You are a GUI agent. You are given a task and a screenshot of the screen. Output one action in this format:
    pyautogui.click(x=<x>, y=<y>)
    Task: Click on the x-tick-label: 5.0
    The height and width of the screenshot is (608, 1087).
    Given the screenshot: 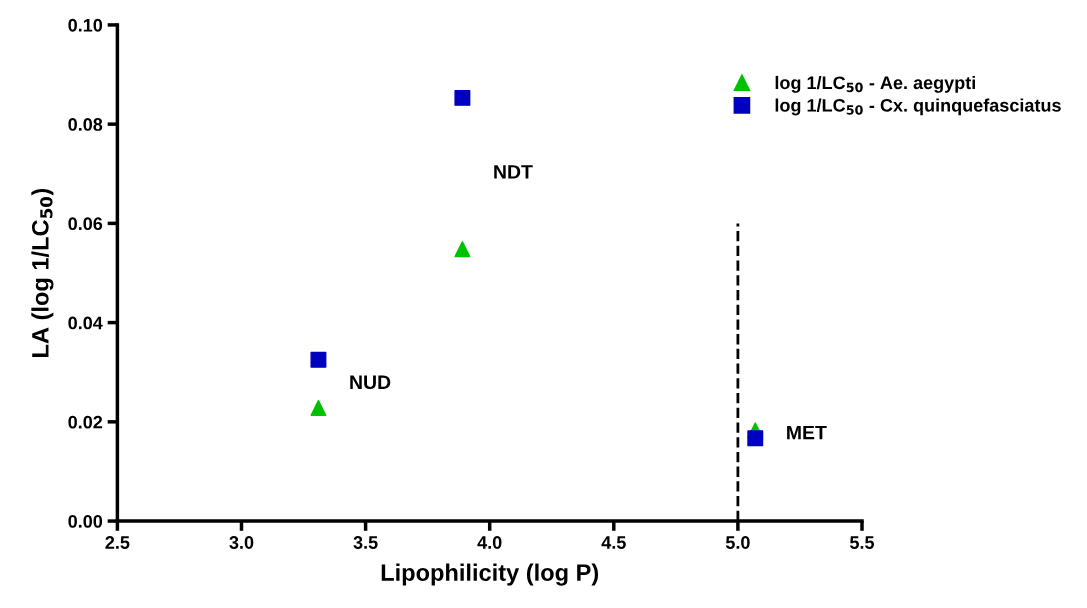 What is the action you would take?
    pyautogui.click(x=737, y=542)
    